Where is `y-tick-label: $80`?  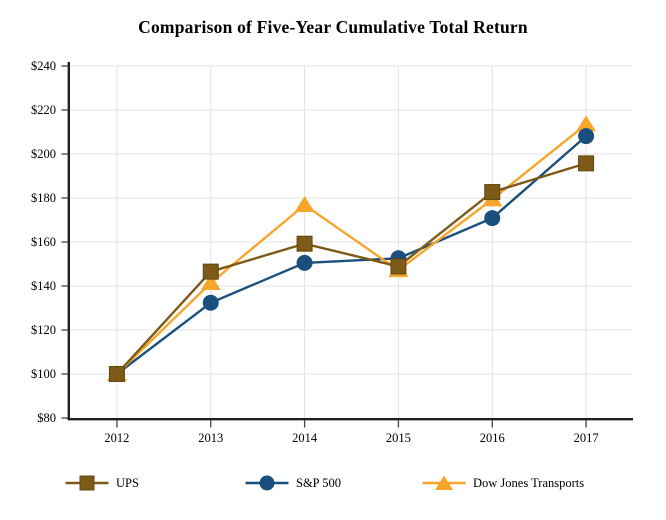
y-tick-label: $80 is located at coordinates (46, 418).